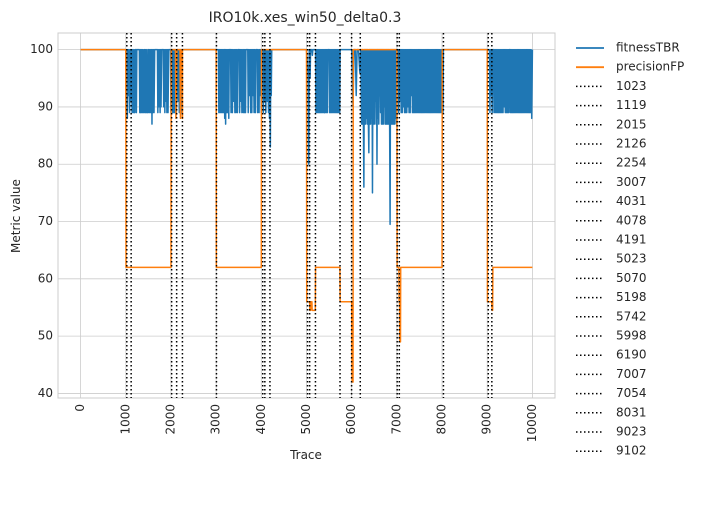 This screenshot has width=703, height=512. What do you see at coordinates (631, 432) in the screenshot?
I see `legend-label: 9023` at bounding box center [631, 432].